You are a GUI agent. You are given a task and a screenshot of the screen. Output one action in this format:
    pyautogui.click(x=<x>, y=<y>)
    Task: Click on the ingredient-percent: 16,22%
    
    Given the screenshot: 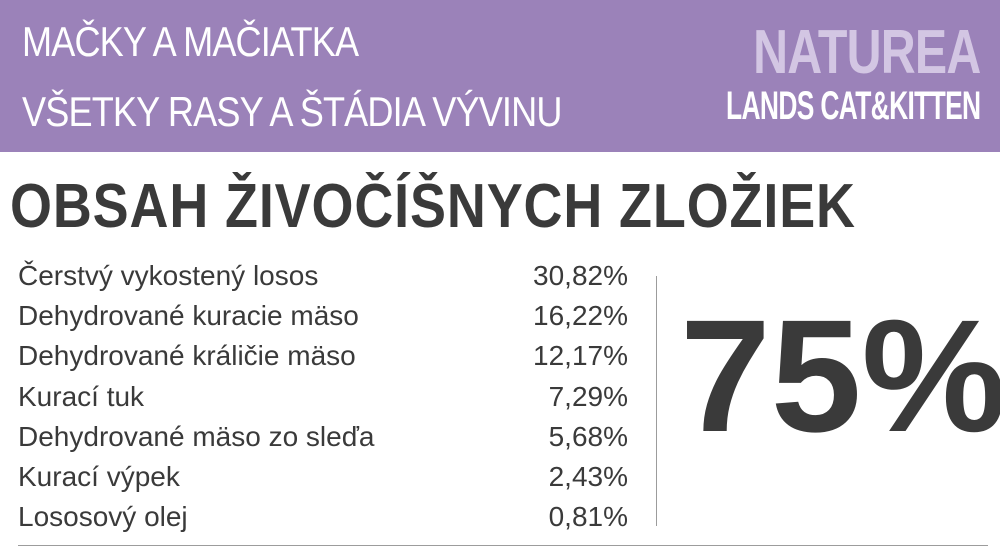 What is the action you would take?
    pyautogui.click(x=580, y=316)
    